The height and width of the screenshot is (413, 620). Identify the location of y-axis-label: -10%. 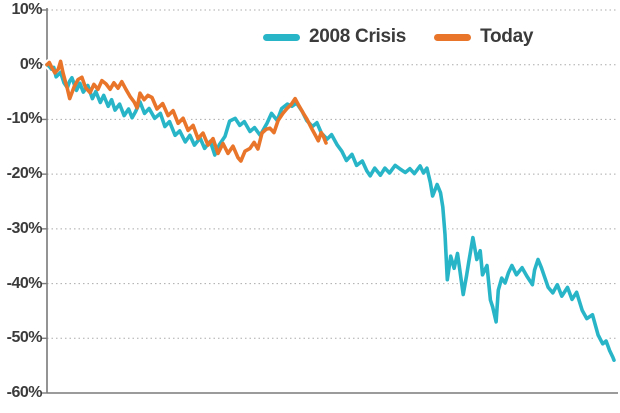
(24, 119).